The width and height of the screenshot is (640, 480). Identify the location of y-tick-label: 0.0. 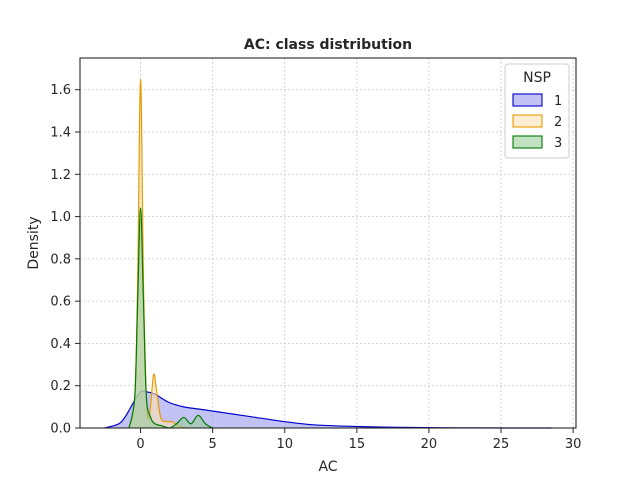
(60, 429).